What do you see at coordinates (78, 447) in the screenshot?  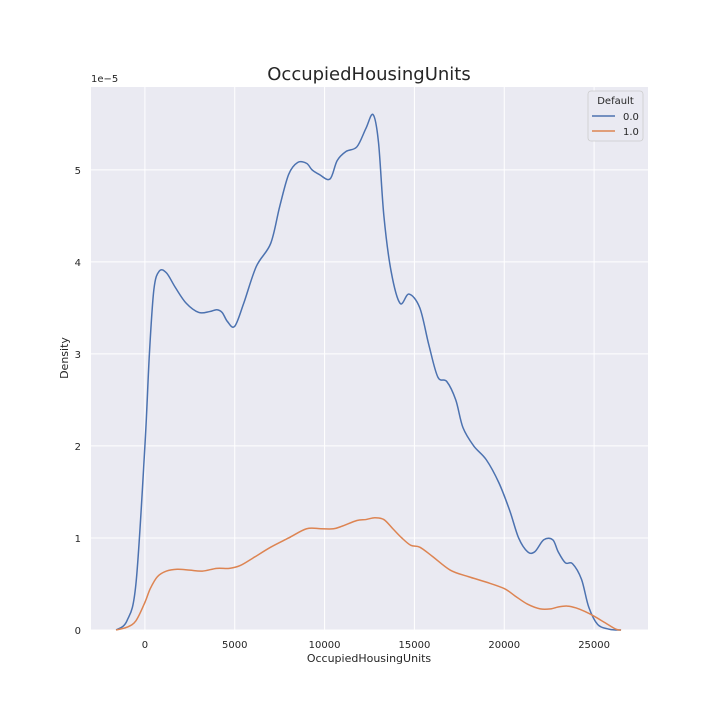 I see `y-tick-label: 2` at bounding box center [78, 447].